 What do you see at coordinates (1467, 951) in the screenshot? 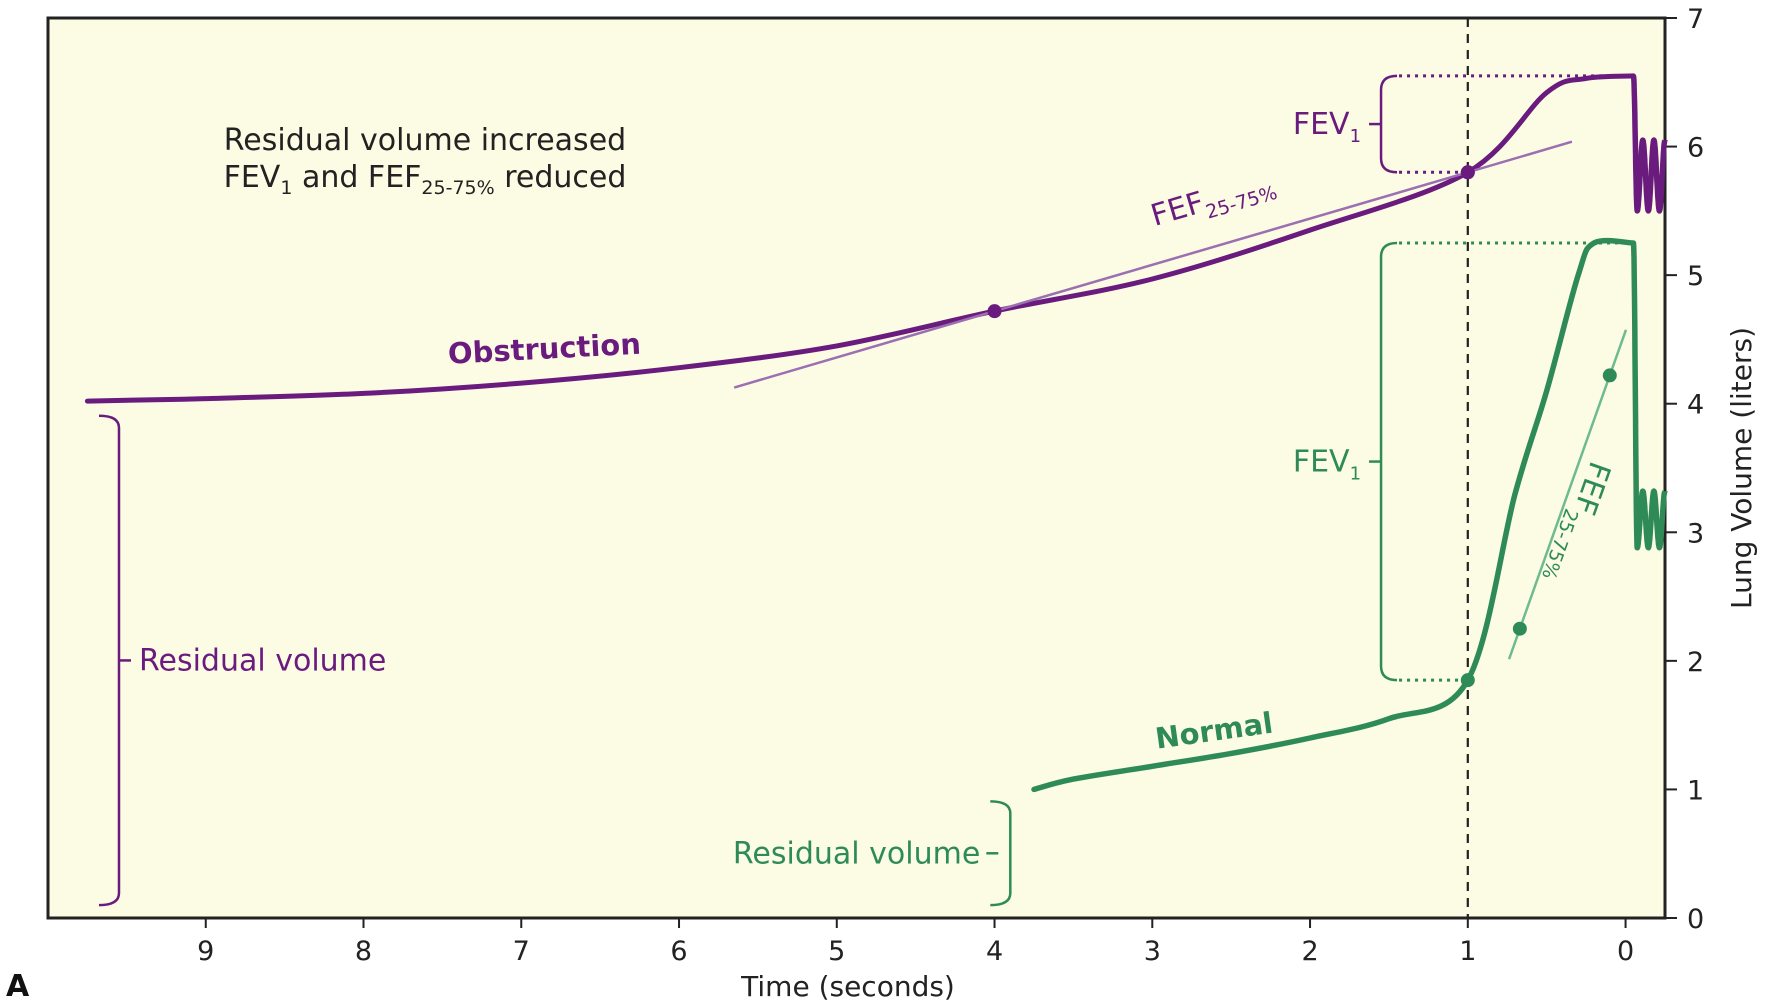
I see `x-tick-label: 1` at bounding box center [1467, 951].